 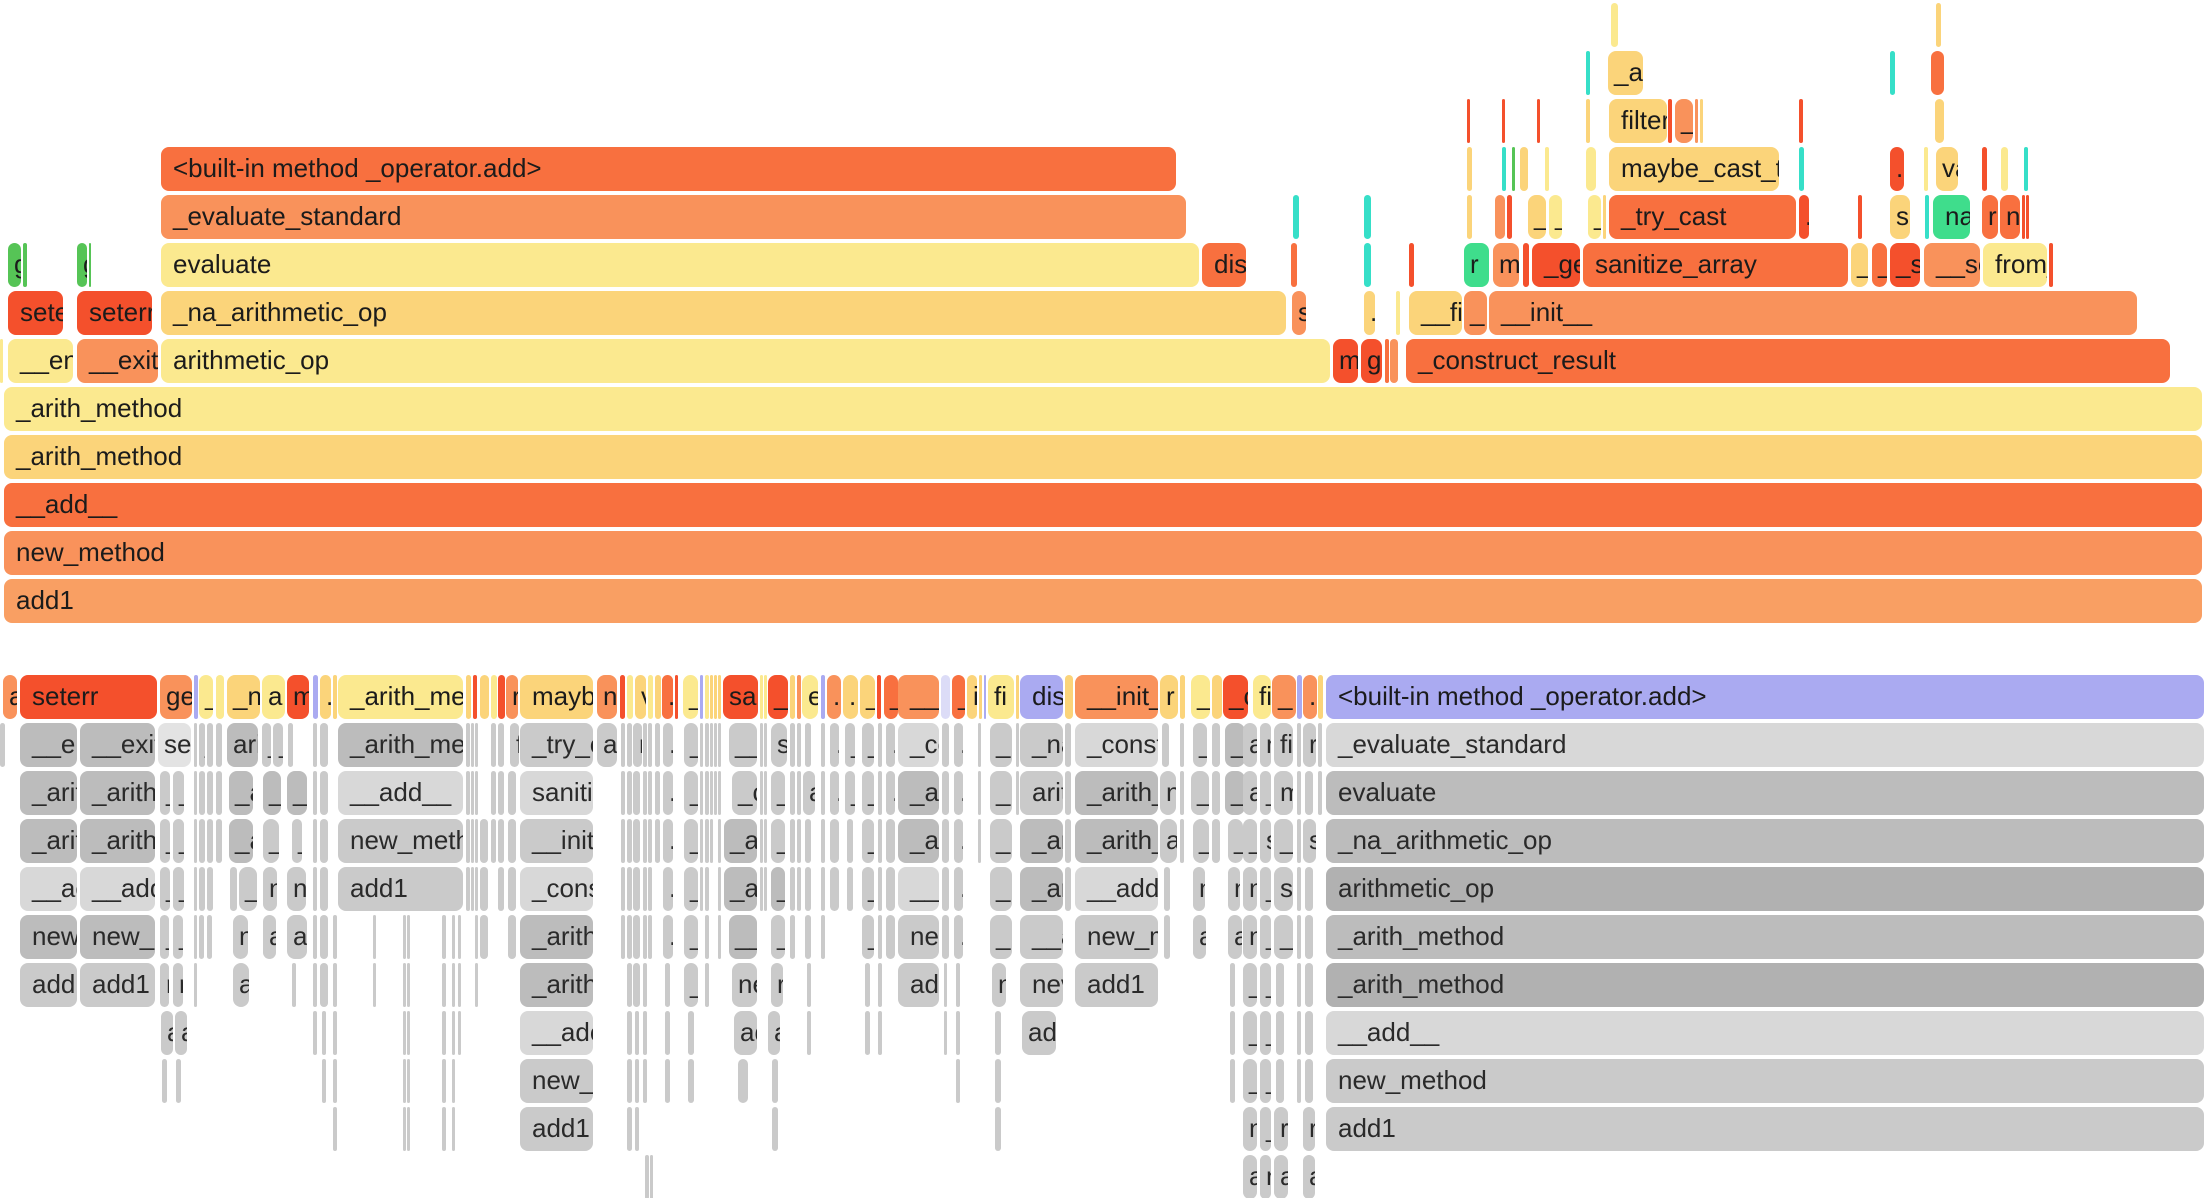 I want to click on frame: arithmetic_op, so click(x=745, y=361).